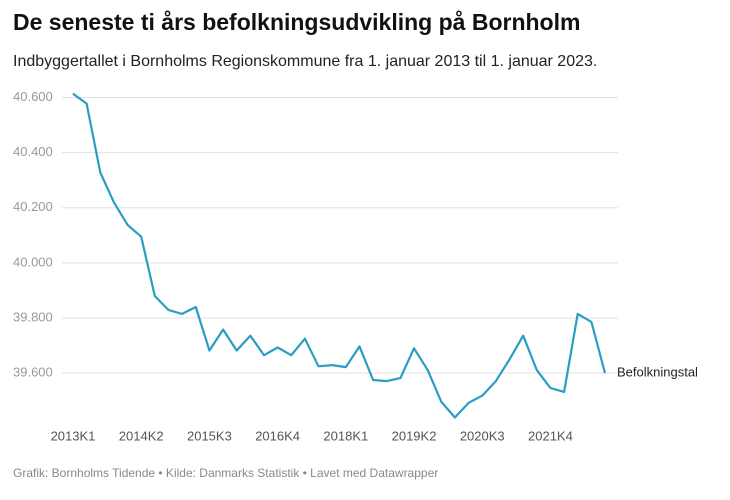 This screenshot has height=500, width=730. Describe the element at coordinates (33, 316) in the screenshot. I see `y-tick-label: 39.800` at that location.